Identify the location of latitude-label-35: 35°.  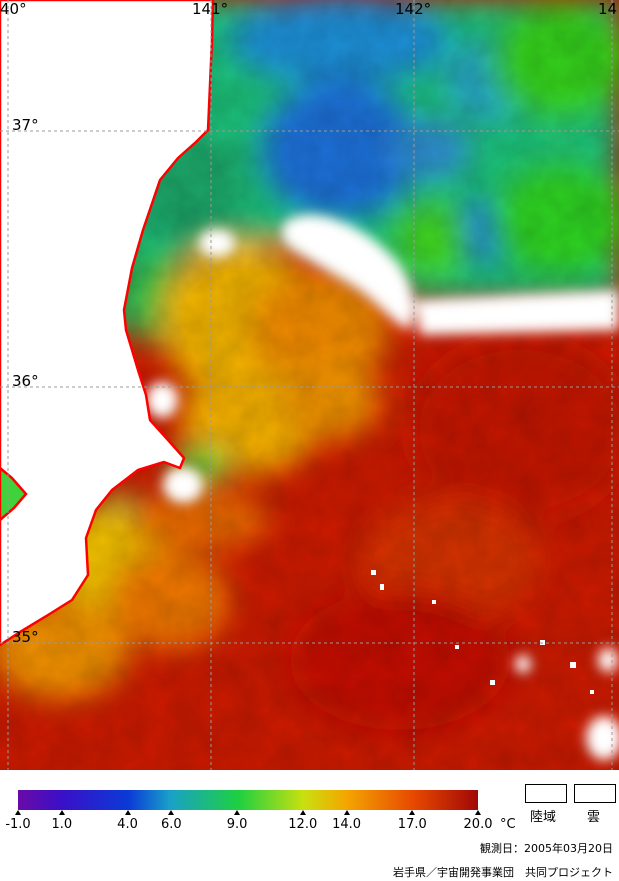
(25, 637).